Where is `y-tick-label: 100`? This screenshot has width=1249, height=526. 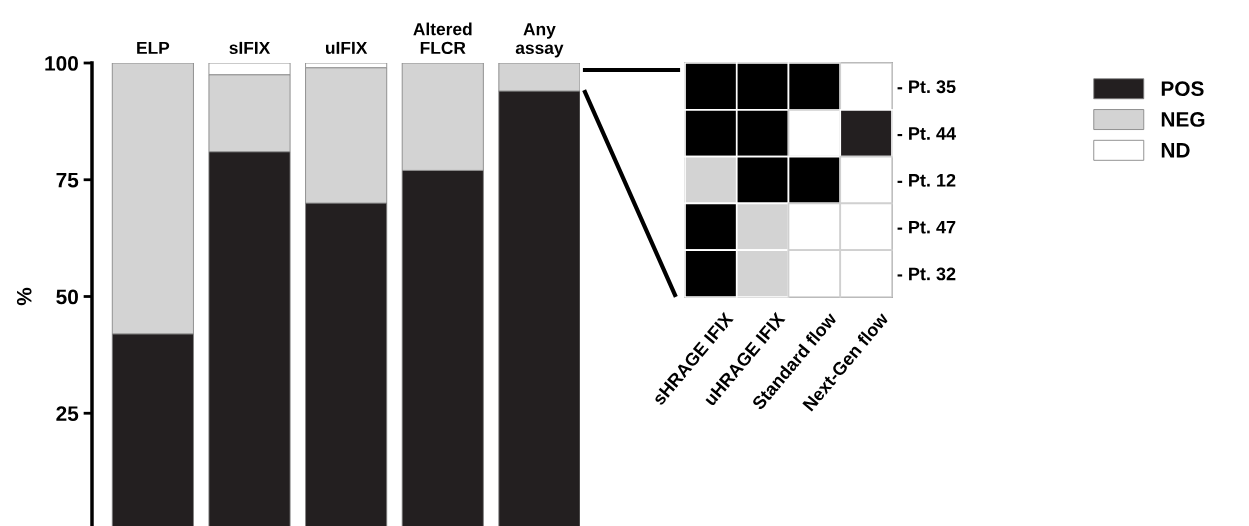 y-tick-label: 100 is located at coordinates (61, 63).